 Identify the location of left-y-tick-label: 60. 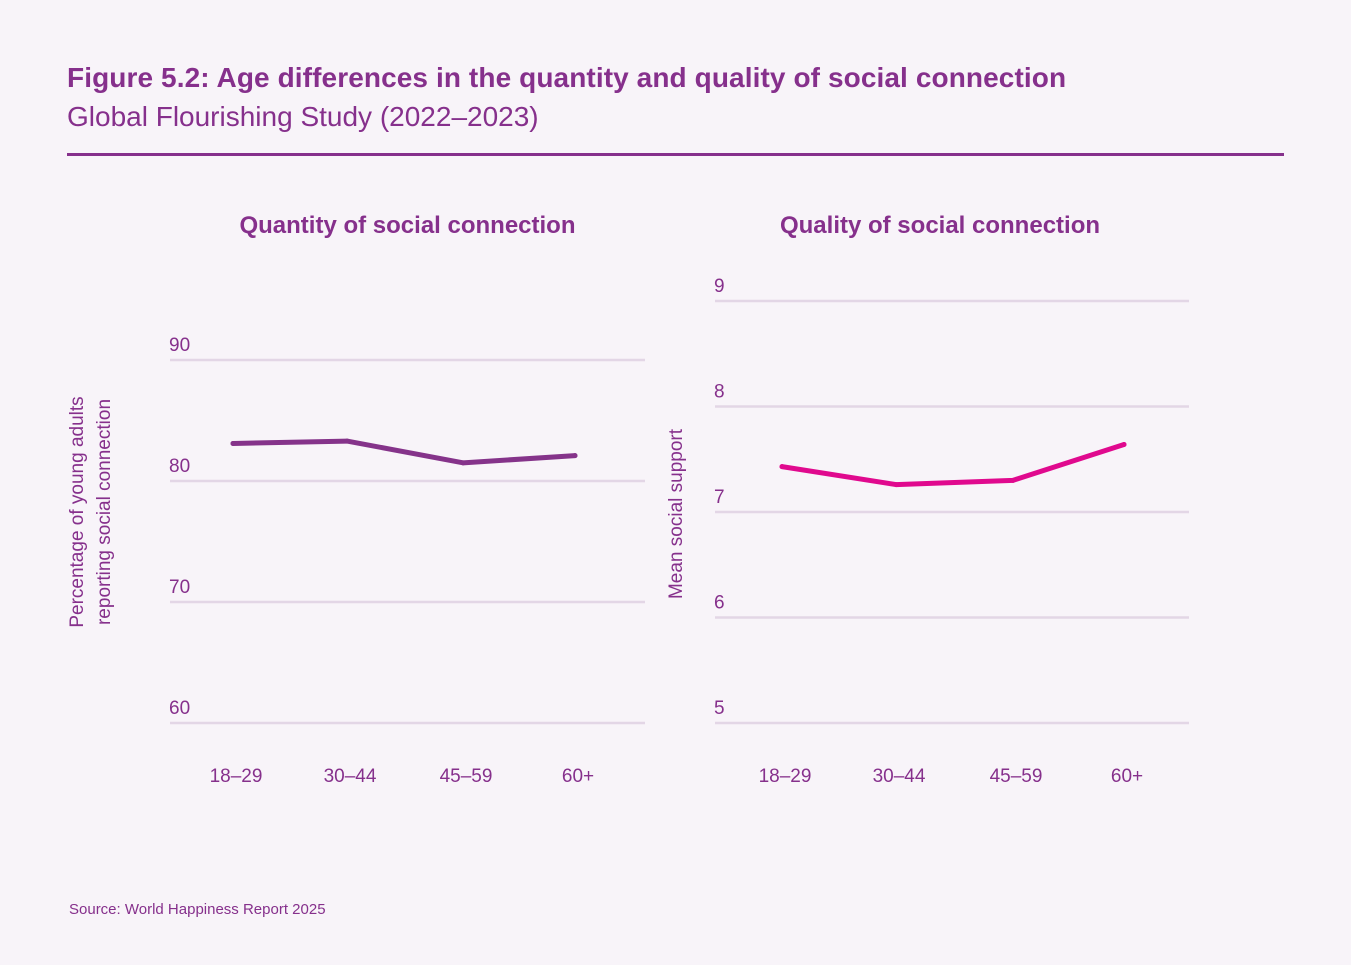
(179, 708).